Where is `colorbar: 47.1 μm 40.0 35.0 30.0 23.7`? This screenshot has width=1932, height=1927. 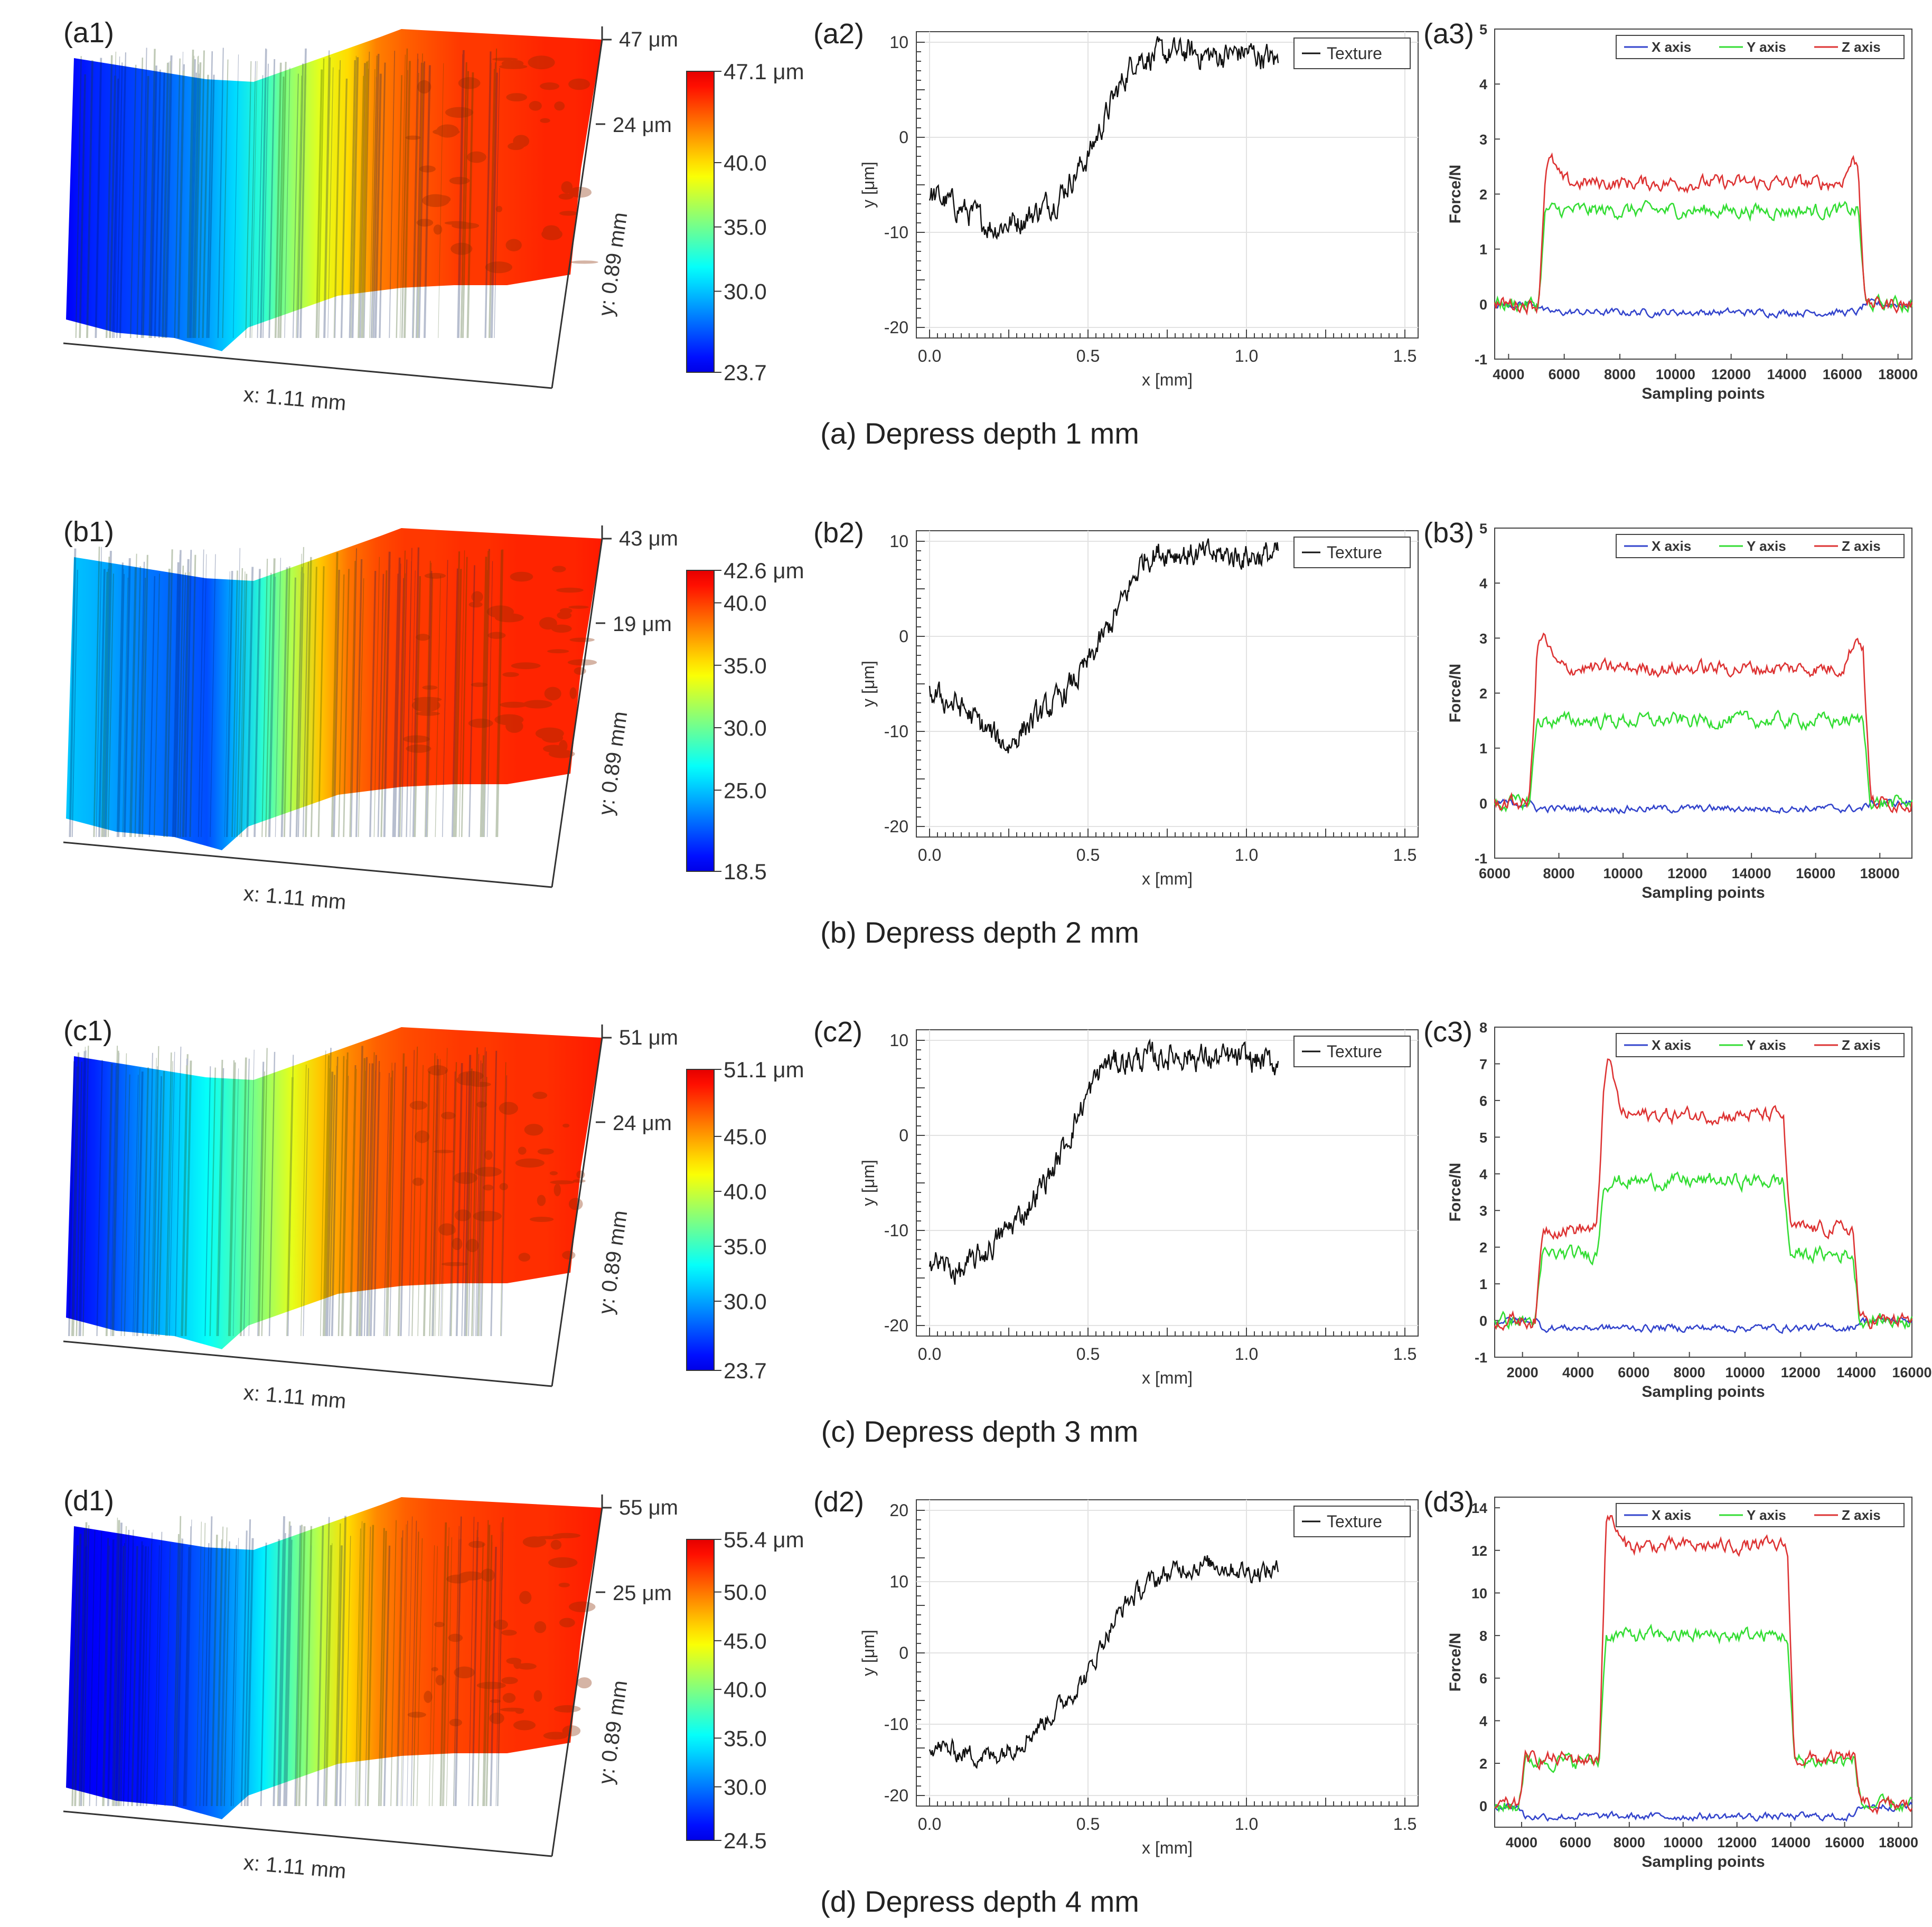 colorbar: 47.1 μm 40.0 35.0 30.0 23.7 is located at coordinates (745, 222).